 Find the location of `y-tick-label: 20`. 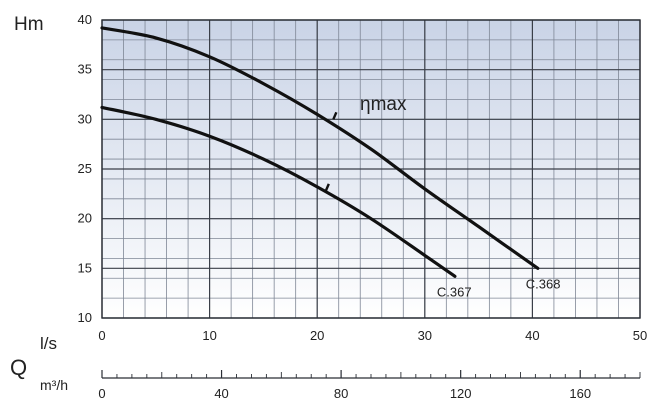

y-tick-label: 20 is located at coordinates (85, 218).